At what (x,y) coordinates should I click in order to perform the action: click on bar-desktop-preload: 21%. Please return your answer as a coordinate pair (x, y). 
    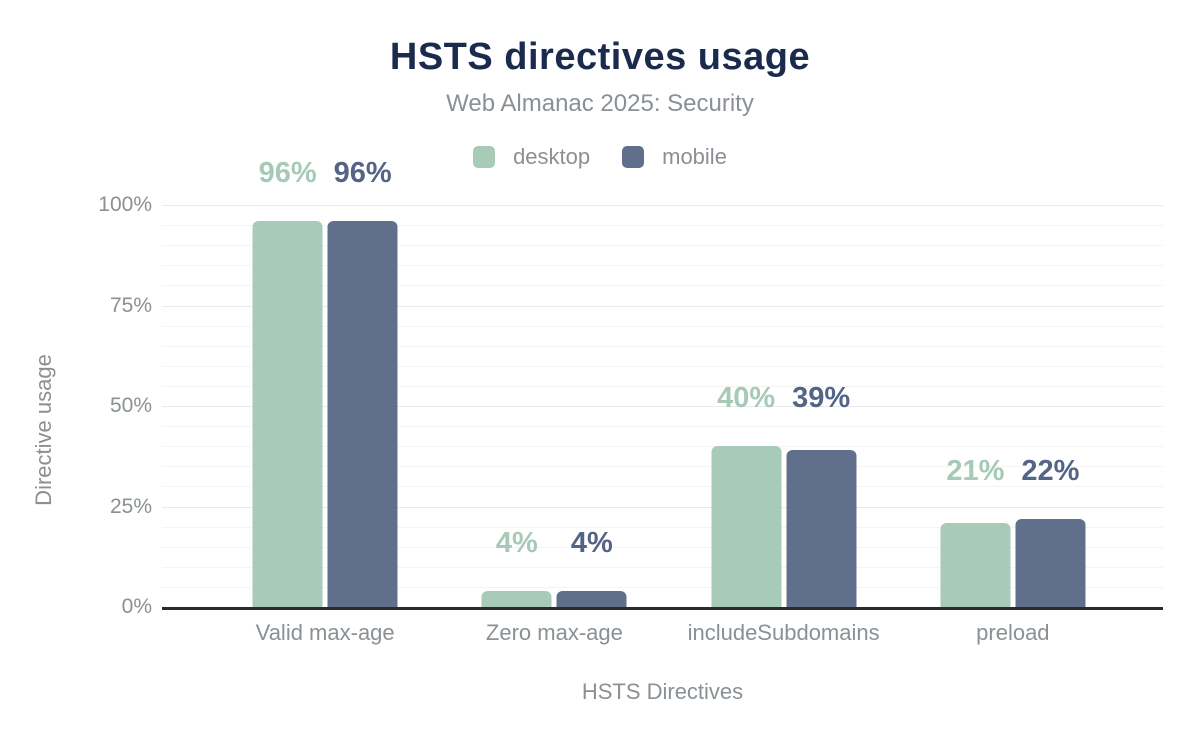
    Looking at the image, I should click on (975, 531).